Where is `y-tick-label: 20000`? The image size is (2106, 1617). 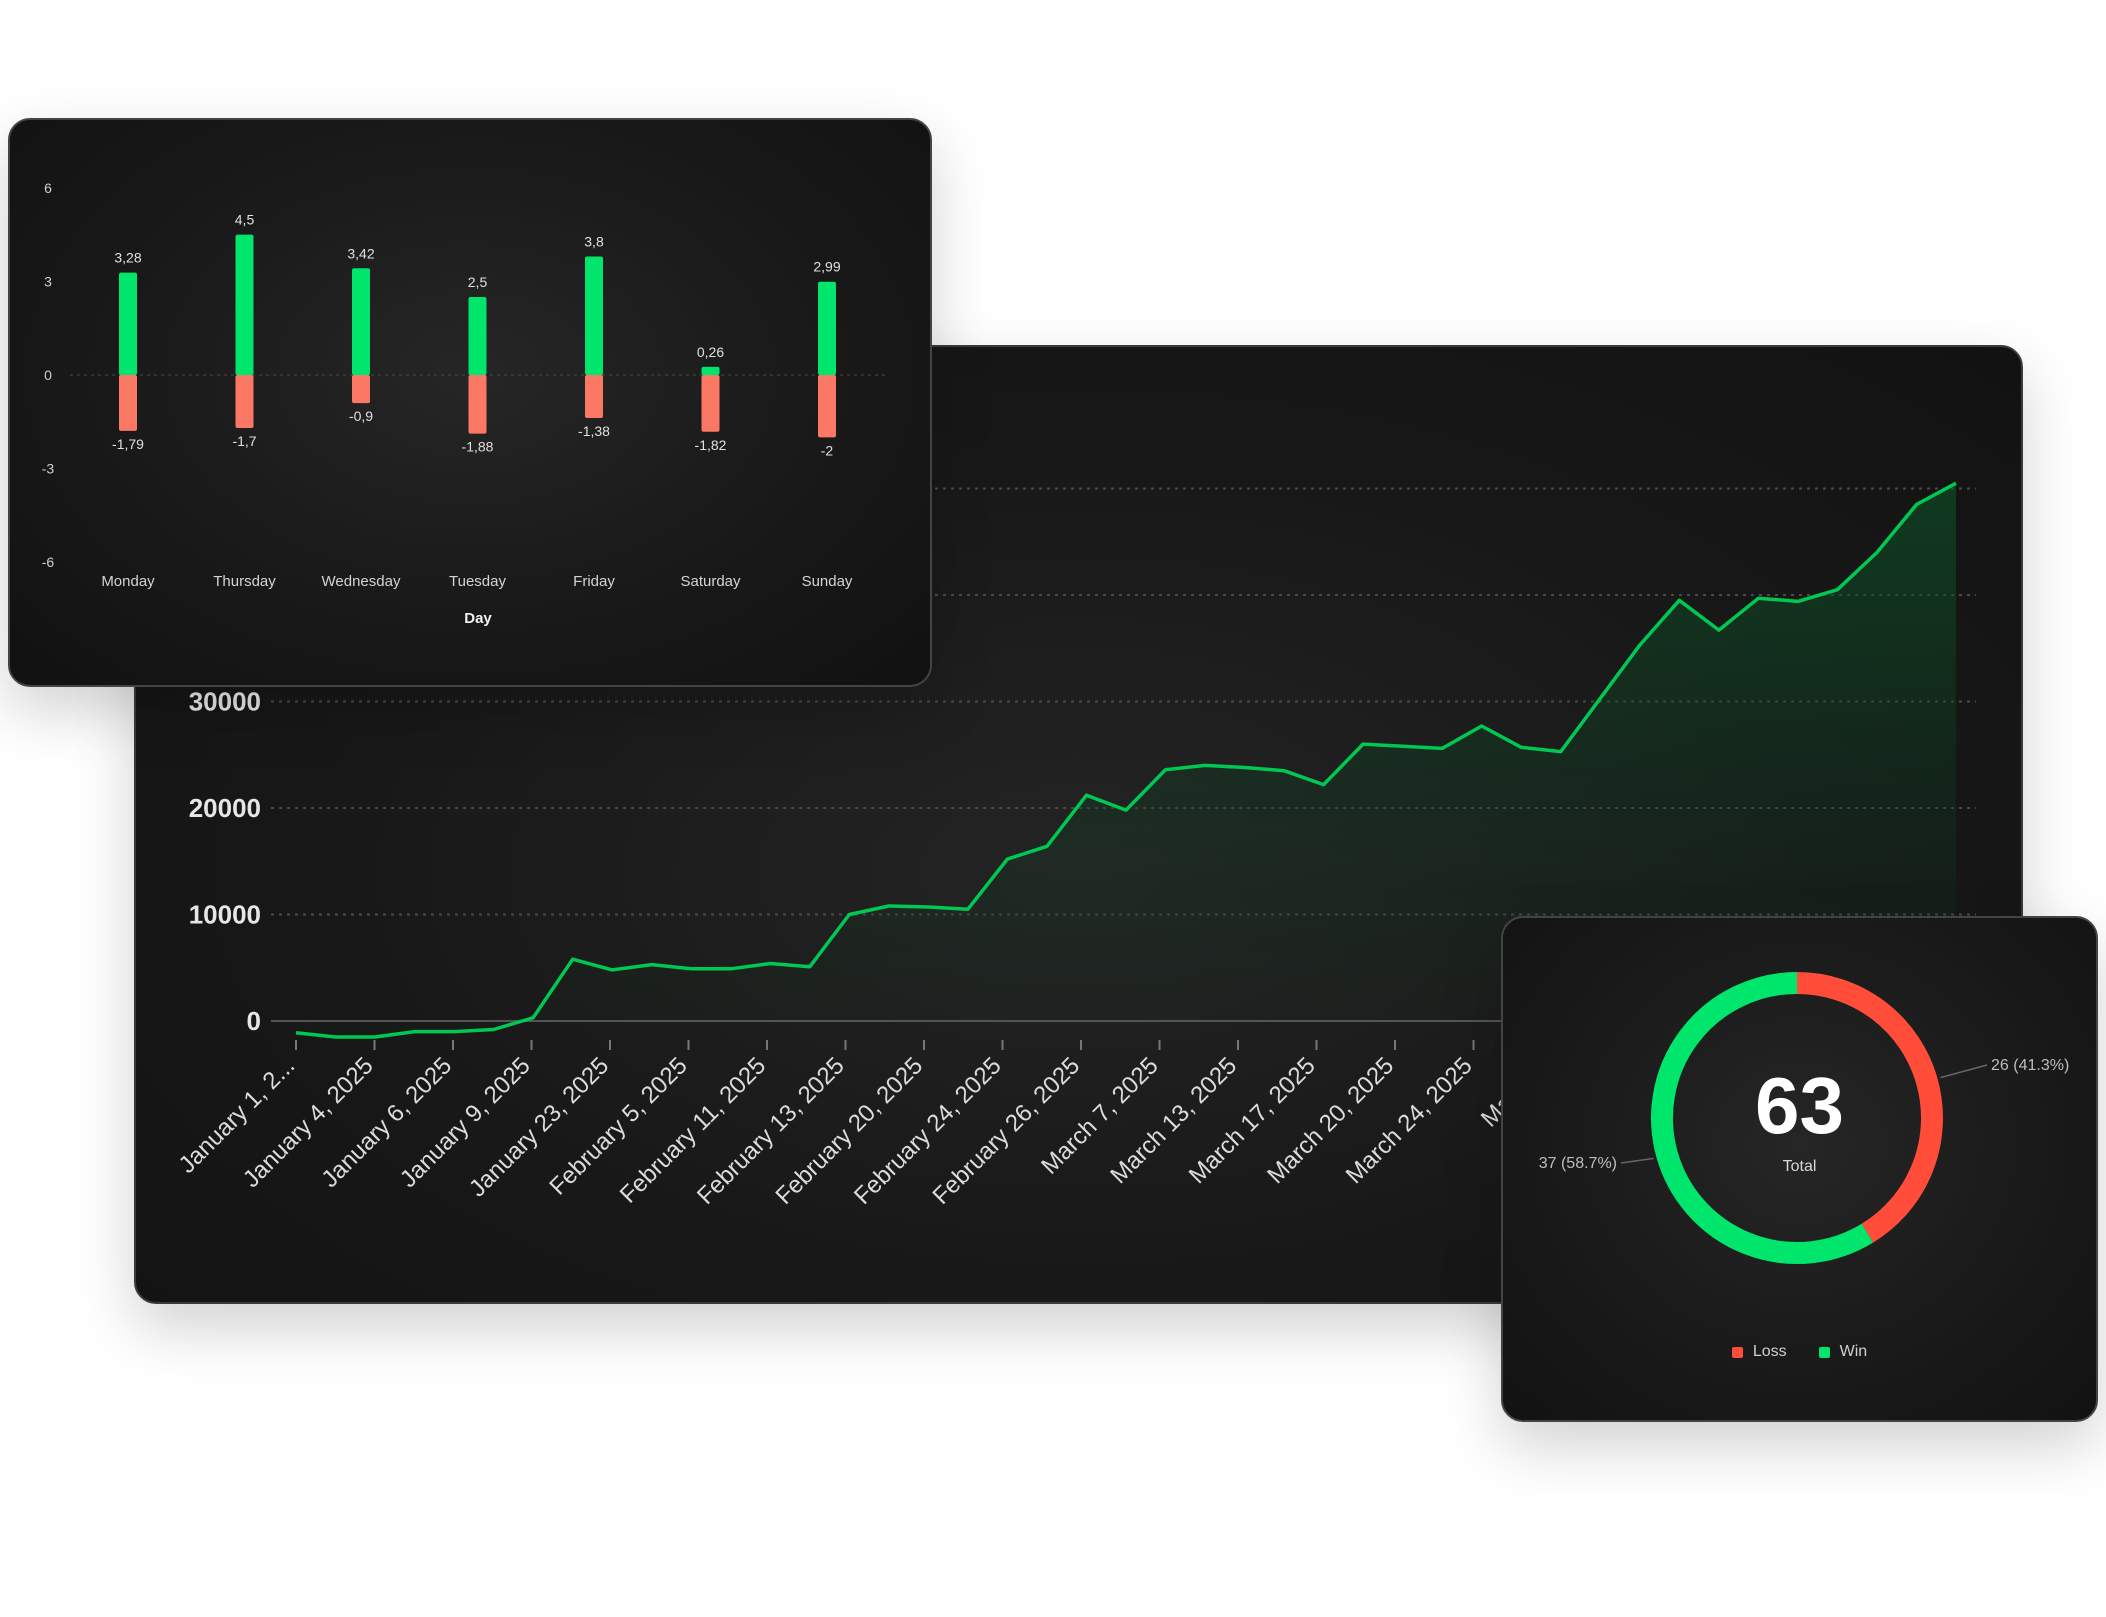 y-tick-label: 20000 is located at coordinates (225, 808).